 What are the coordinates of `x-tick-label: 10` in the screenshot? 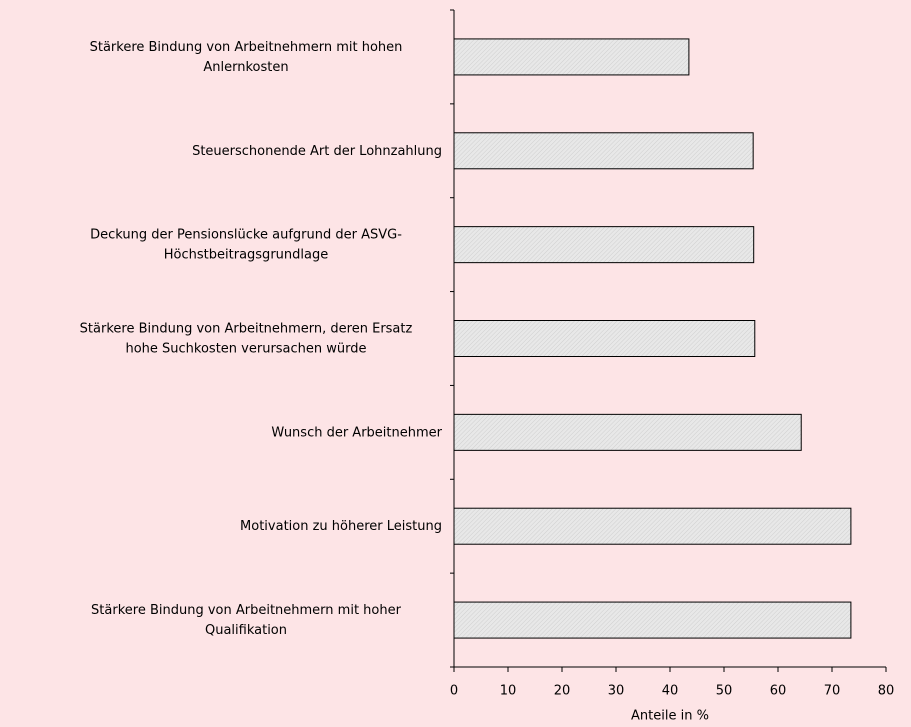 It's located at (508, 691).